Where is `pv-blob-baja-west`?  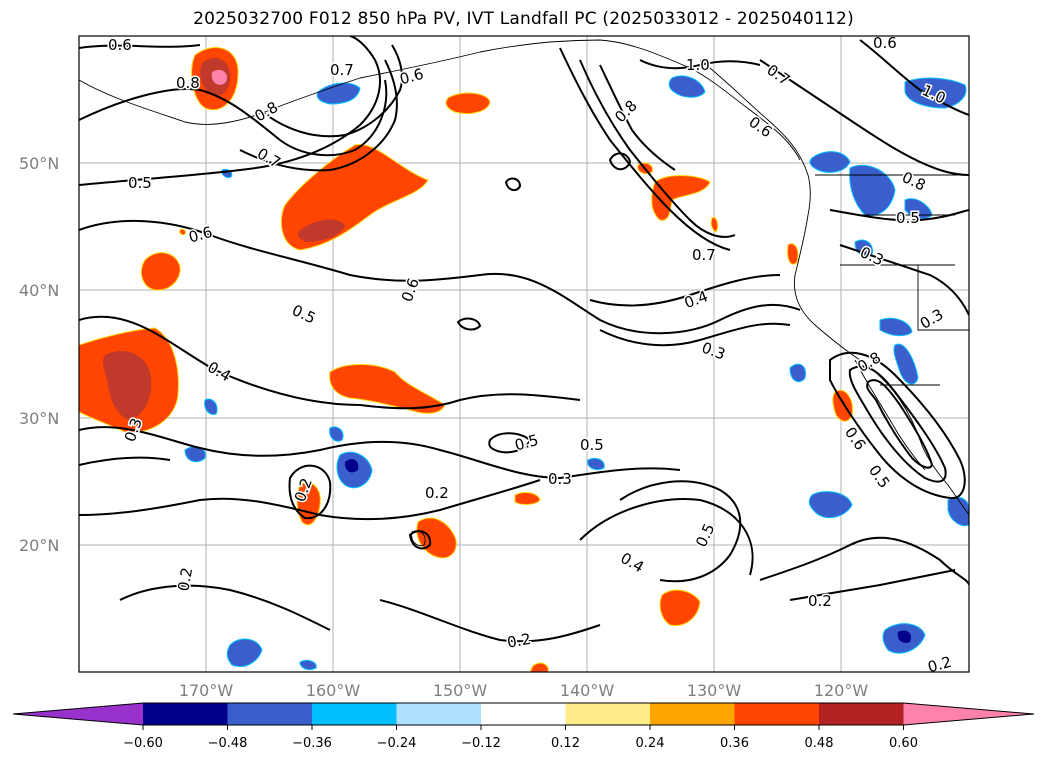 pv-blob-baja-west is located at coordinates (843, 405).